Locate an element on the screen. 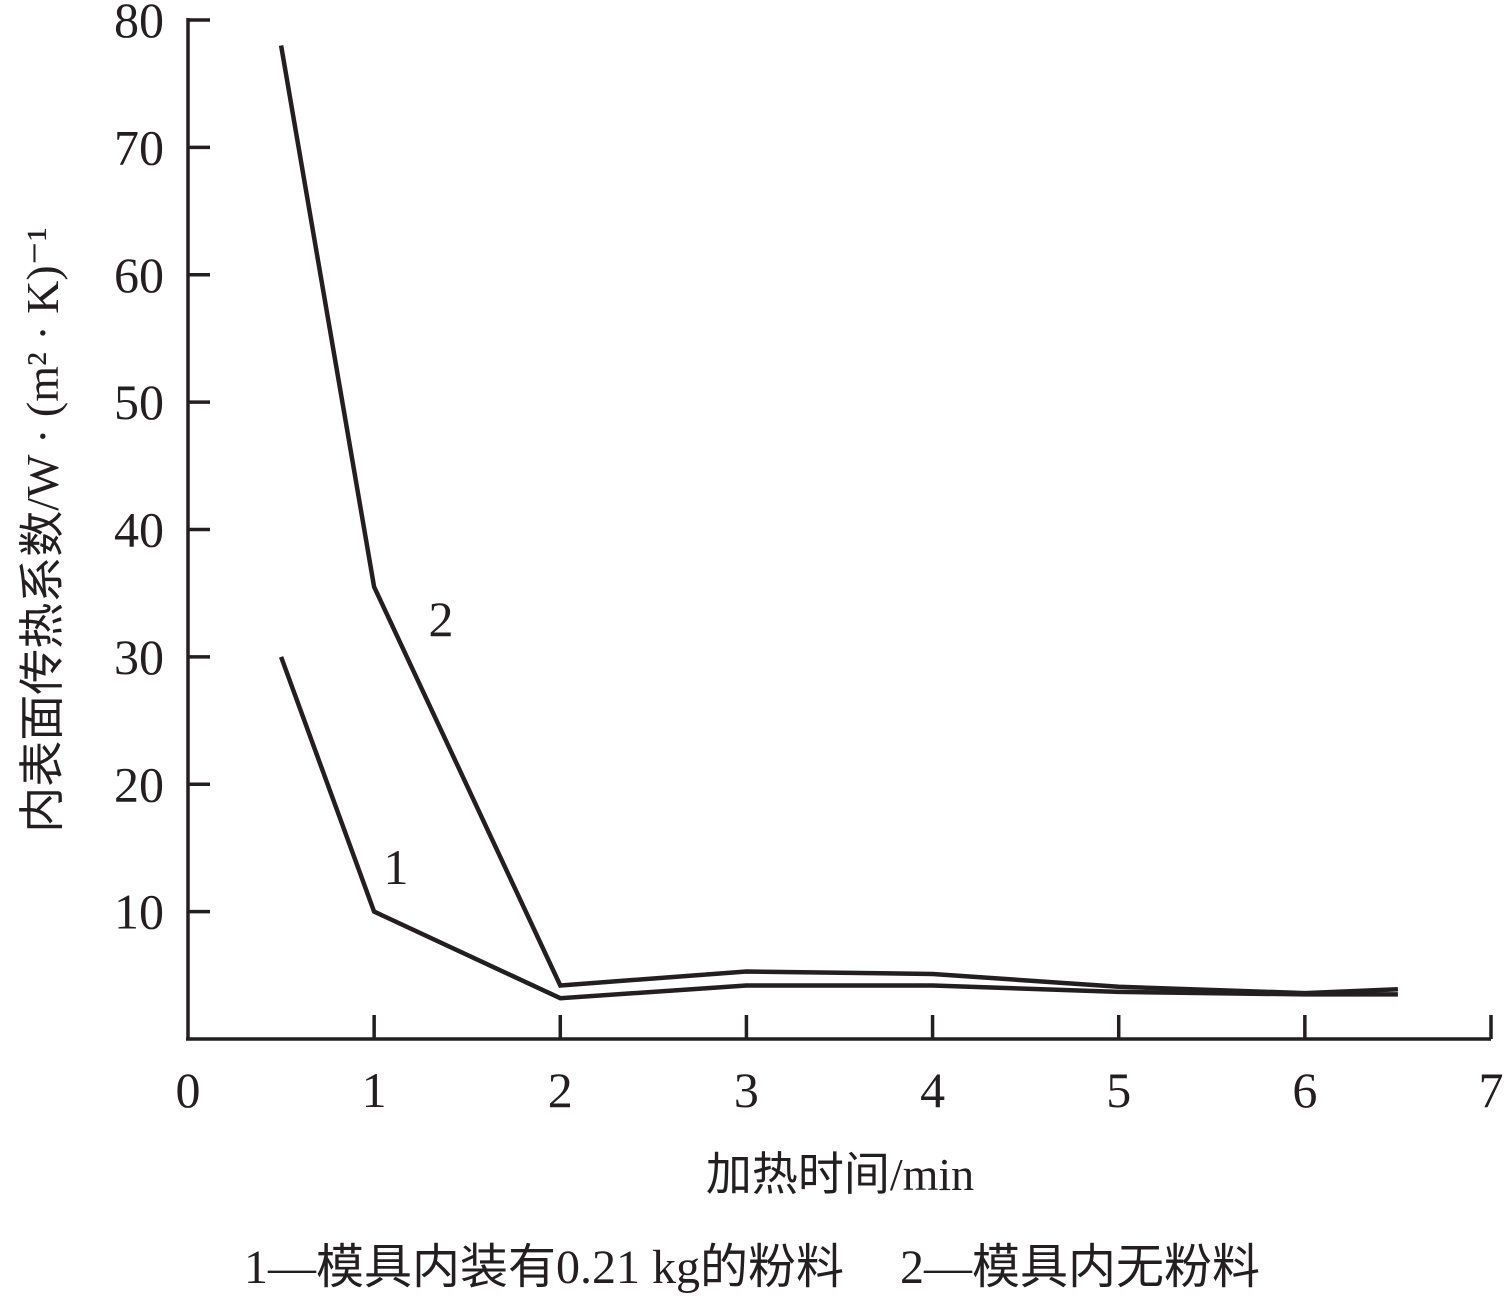 This screenshot has width=1504, height=1310. y-tick-label: 80 is located at coordinates (139, 24).